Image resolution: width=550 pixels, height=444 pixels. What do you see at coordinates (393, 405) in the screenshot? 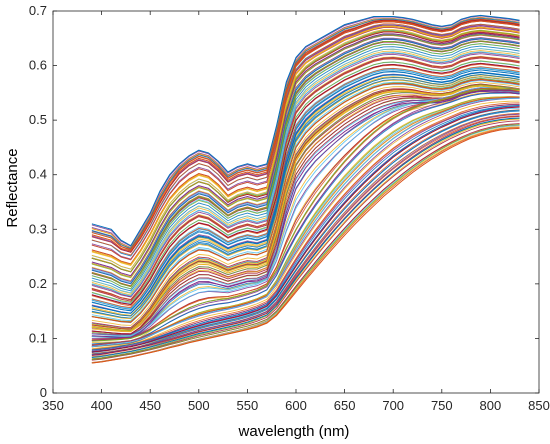
I see `x-tick-label: 700` at bounding box center [393, 405].